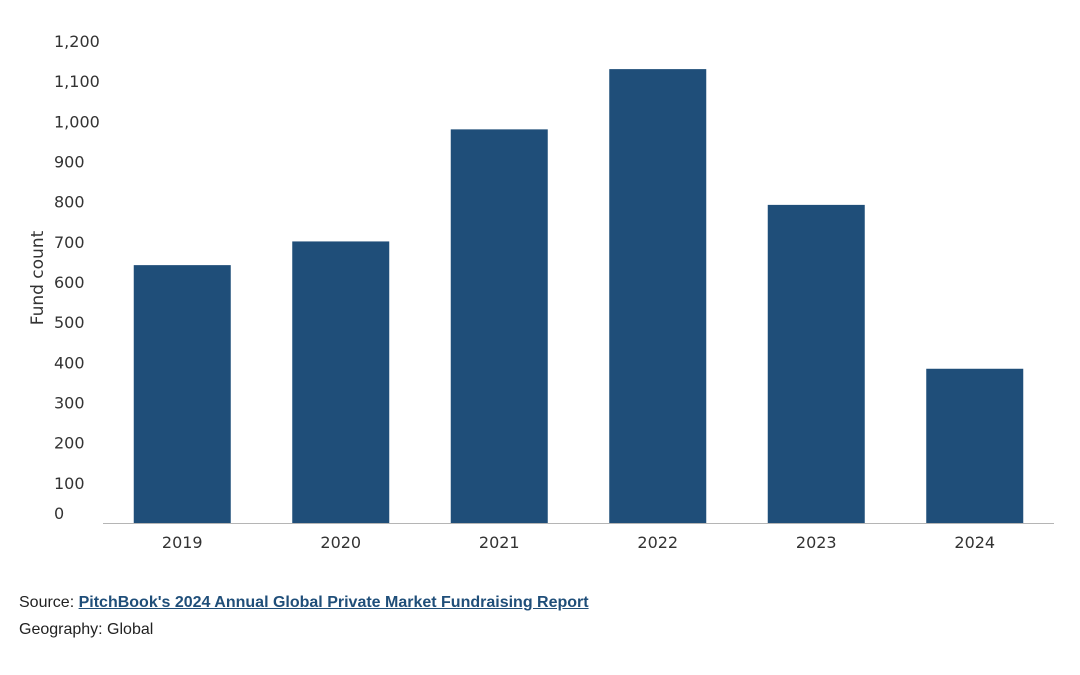 This screenshot has height=675, width=1080. I want to click on y-tick-label: 900, so click(69, 162).